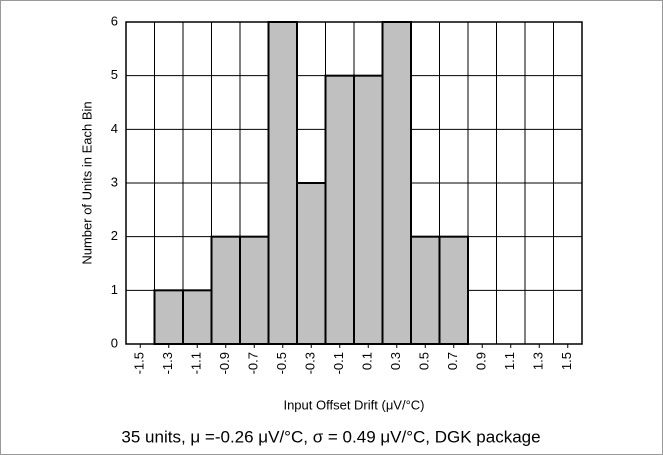 Image resolution: width=663 pixels, height=455 pixels. What do you see at coordinates (481, 361) in the screenshot?
I see `x-tick-label: 0.9` at bounding box center [481, 361].